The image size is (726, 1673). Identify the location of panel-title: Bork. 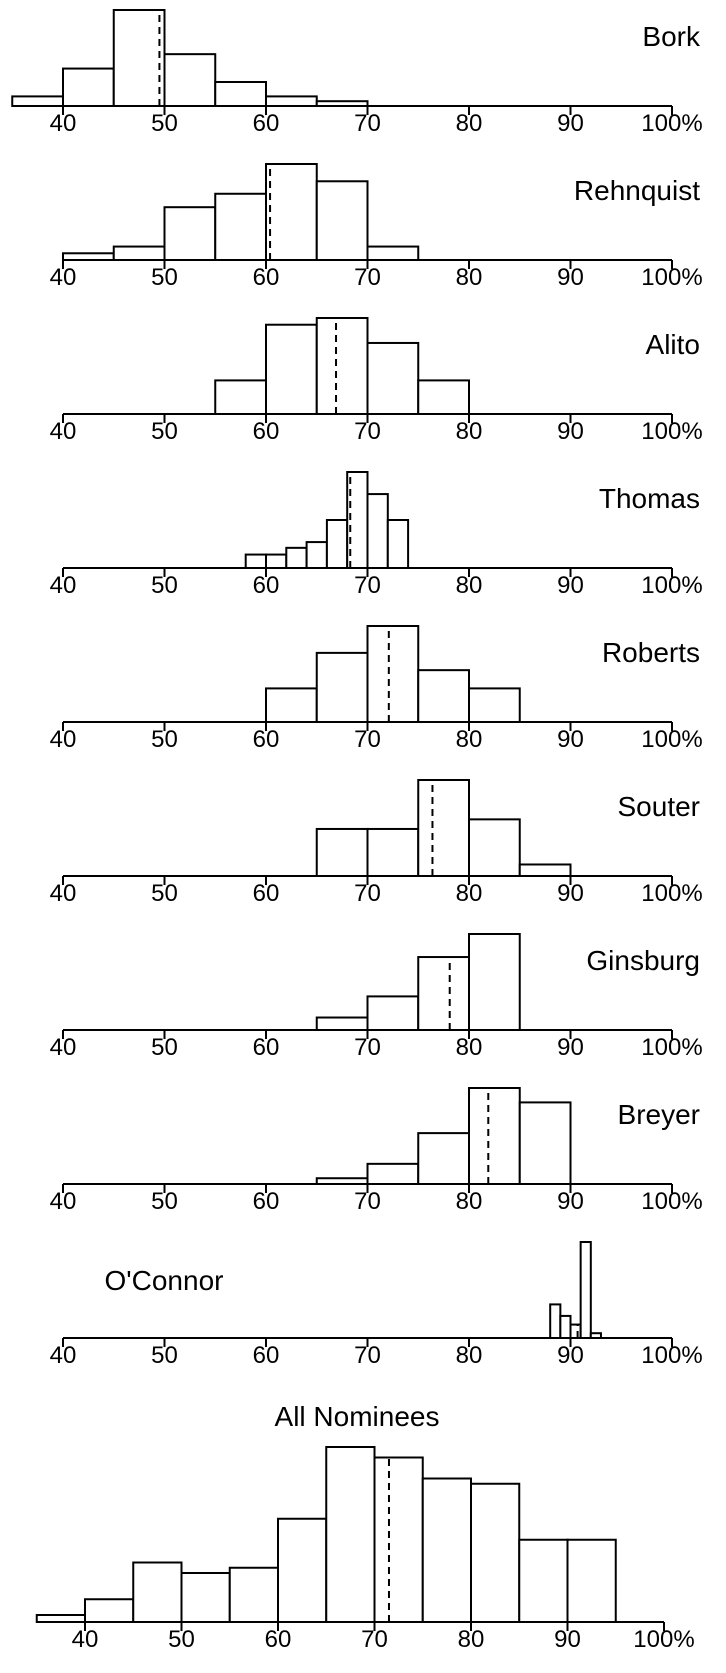
(671, 36).